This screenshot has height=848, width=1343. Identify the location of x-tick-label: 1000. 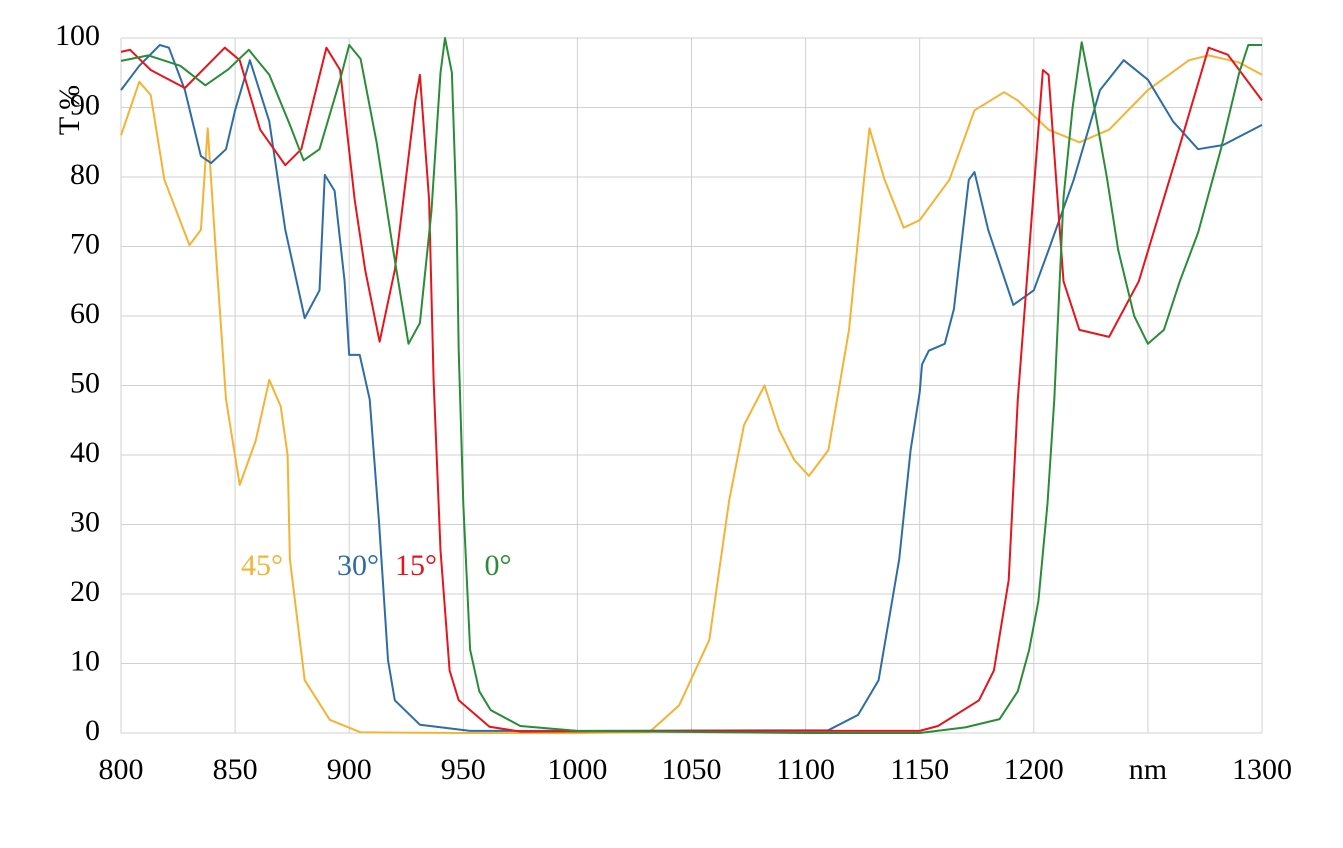
(577, 769).